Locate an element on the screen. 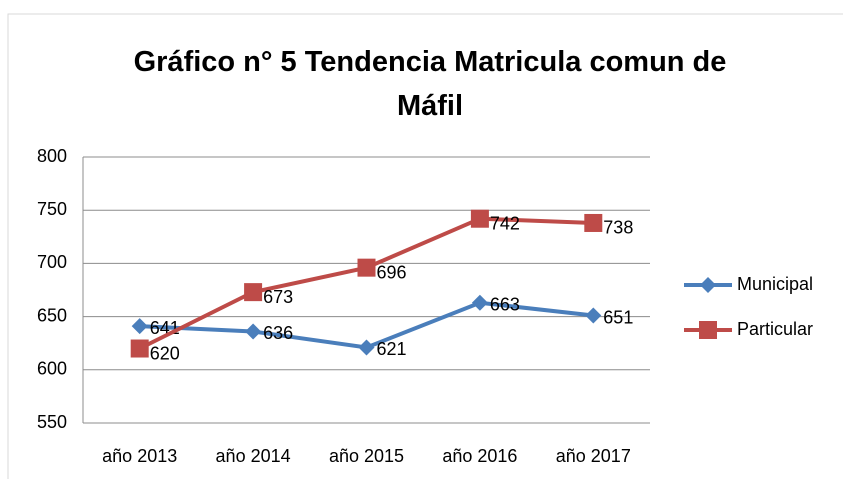  data-label: 673 is located at coordinates (278, 297).